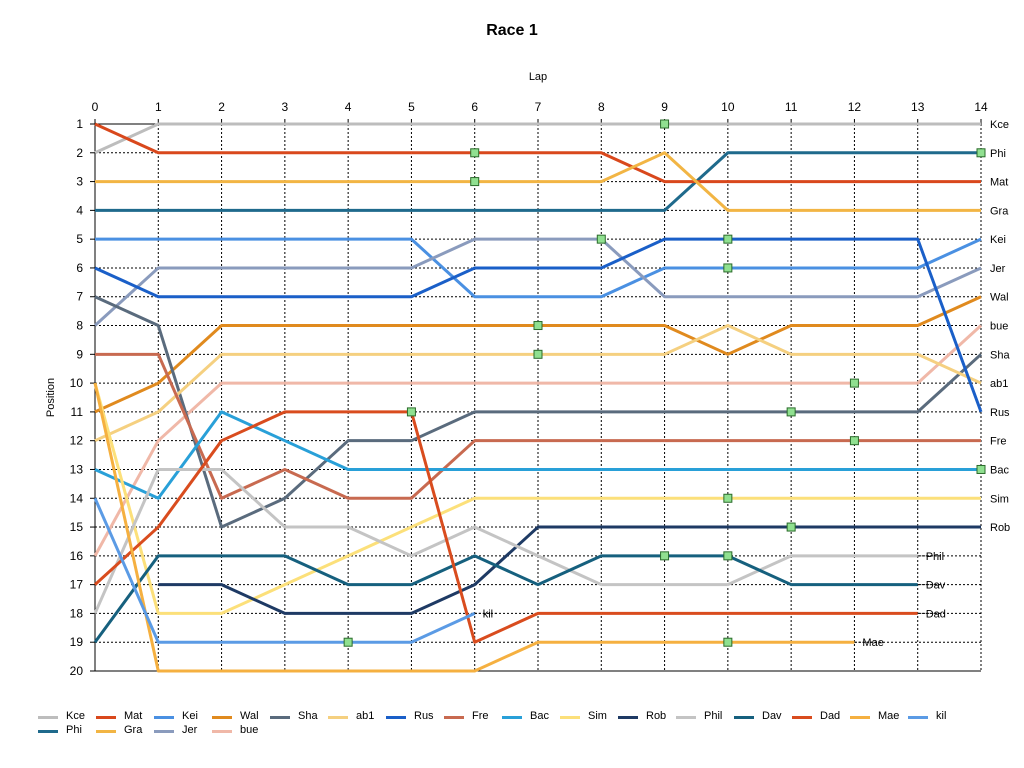  Describe the element at coordinates (601, 107) in the screenshot. I see `x-tick-label: 8` at that location.